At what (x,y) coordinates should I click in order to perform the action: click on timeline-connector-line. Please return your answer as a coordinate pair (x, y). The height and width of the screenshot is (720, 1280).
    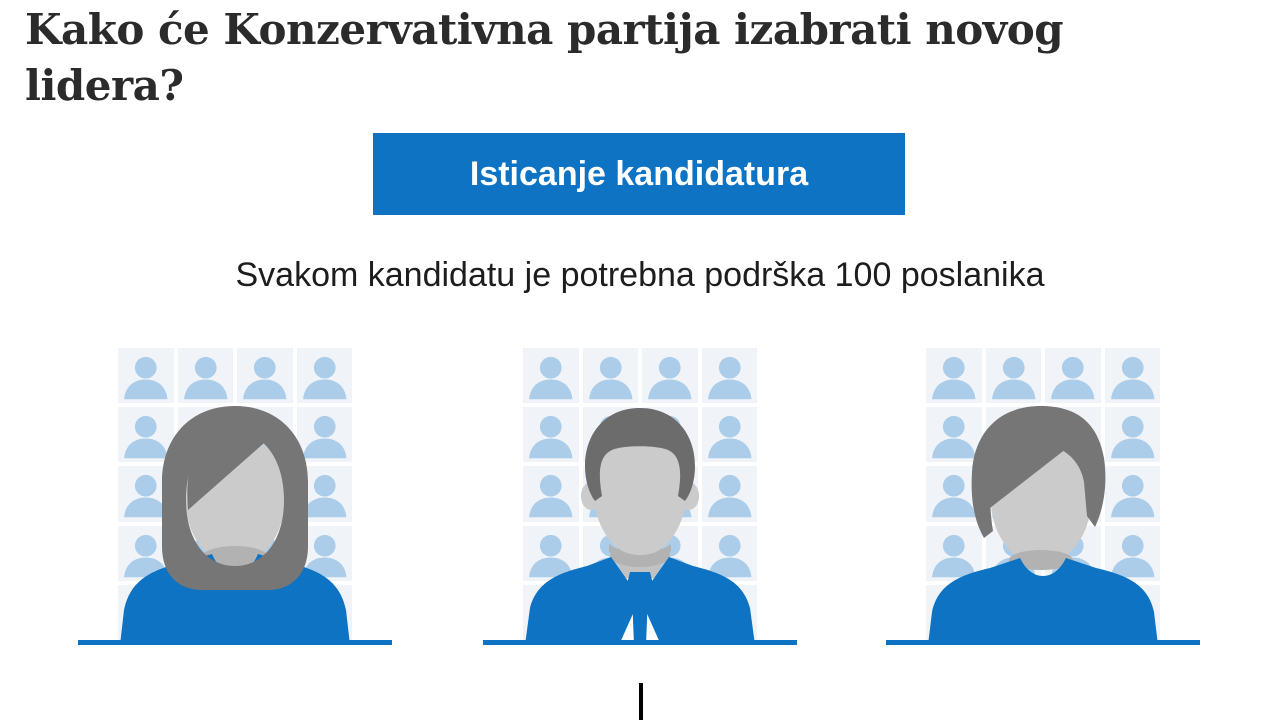
    Looking at the image, I should click on (641, 701).